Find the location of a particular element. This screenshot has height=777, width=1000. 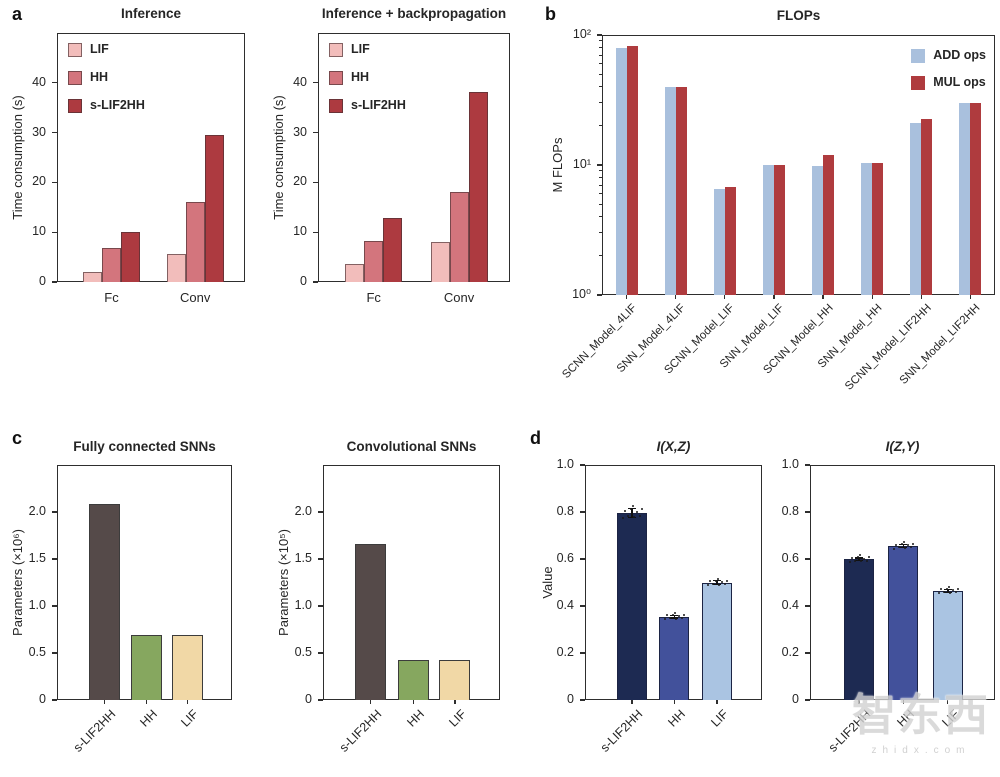

y-tick-label: 1.0 is located at coordinates (790, 464).